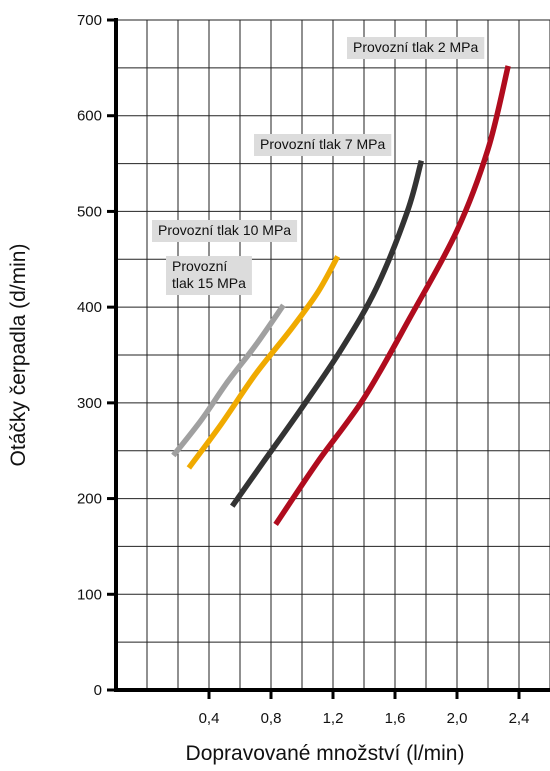 The image size is (550, 771). What do you see at coordinates (18, 355) in the screenshot?
I see `y-axis-label: Otáčky čerpadla (d/min)` at bounding box center [18, 355].